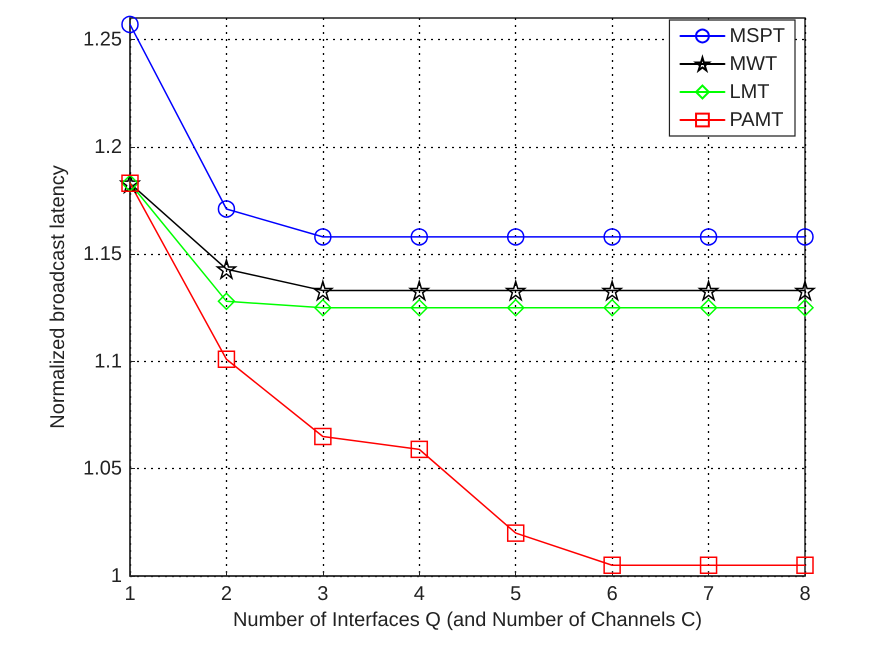 The width and height of the screenshot is (869, 664). Describe the element at coordinates (708, 594) in the screenshot. I see `x-tick-label: 7` at that location.